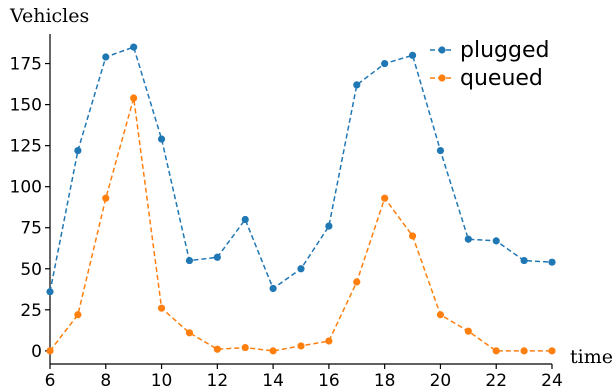 The image size is (613, 390). What do you see at coordinates (552, 380) in the screenshot?
I see `x-tick-label: 24` at bounding box center [552, 380].